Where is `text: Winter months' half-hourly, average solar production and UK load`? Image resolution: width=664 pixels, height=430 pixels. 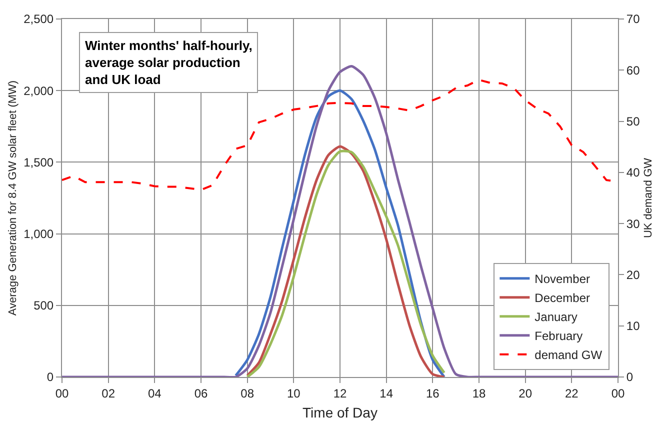 text: Winter months' half-hourly, average solar production and UK load is located at coordinates (168, 62).